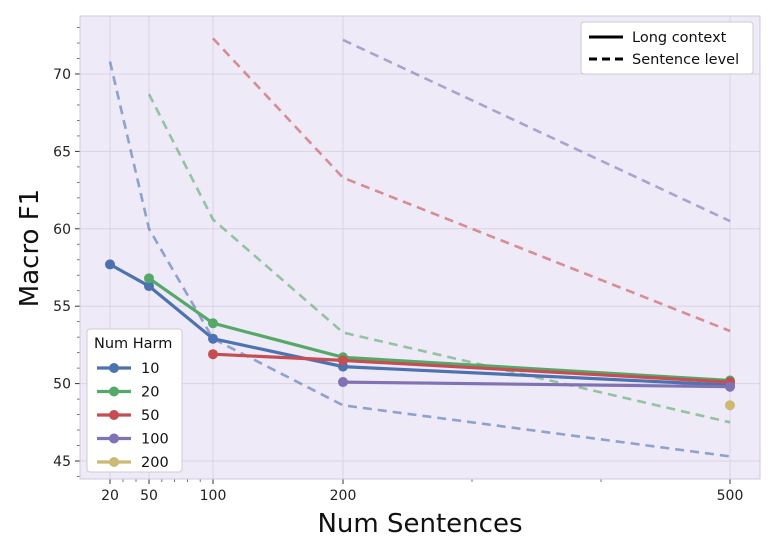 This screenshot has height=555, width=777. I want to click on legend-label-10: 10, so click(150, 369).